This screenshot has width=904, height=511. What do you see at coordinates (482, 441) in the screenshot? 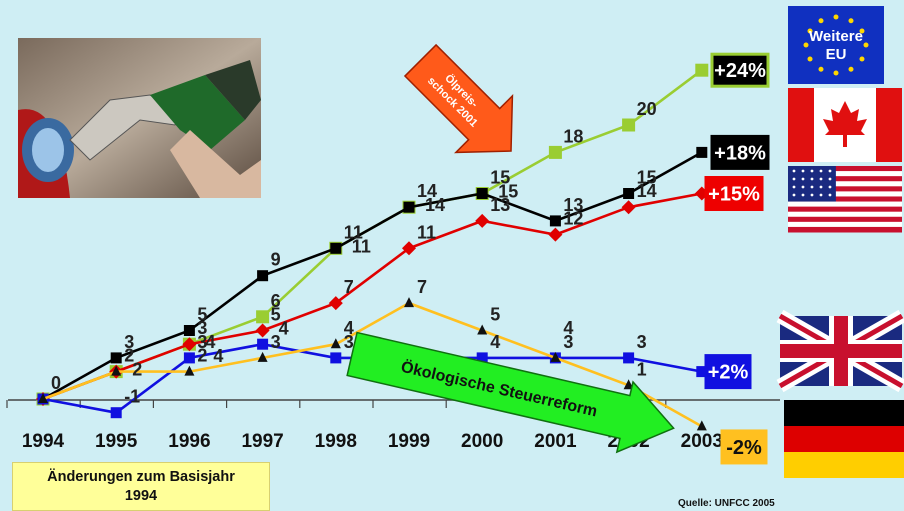
I see `x-tick-label: 2000` at bounding box center [482, 441].